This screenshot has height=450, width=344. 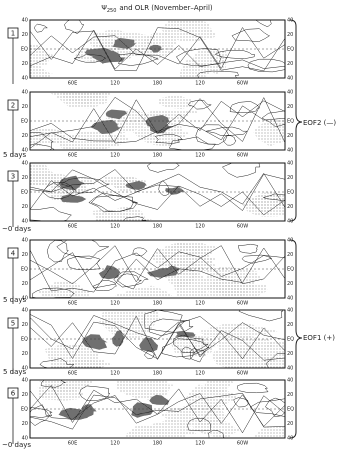 What do you see at coordinates (296, 120) in the screenshot?
I see `brace` at bounding box center [296, 120].